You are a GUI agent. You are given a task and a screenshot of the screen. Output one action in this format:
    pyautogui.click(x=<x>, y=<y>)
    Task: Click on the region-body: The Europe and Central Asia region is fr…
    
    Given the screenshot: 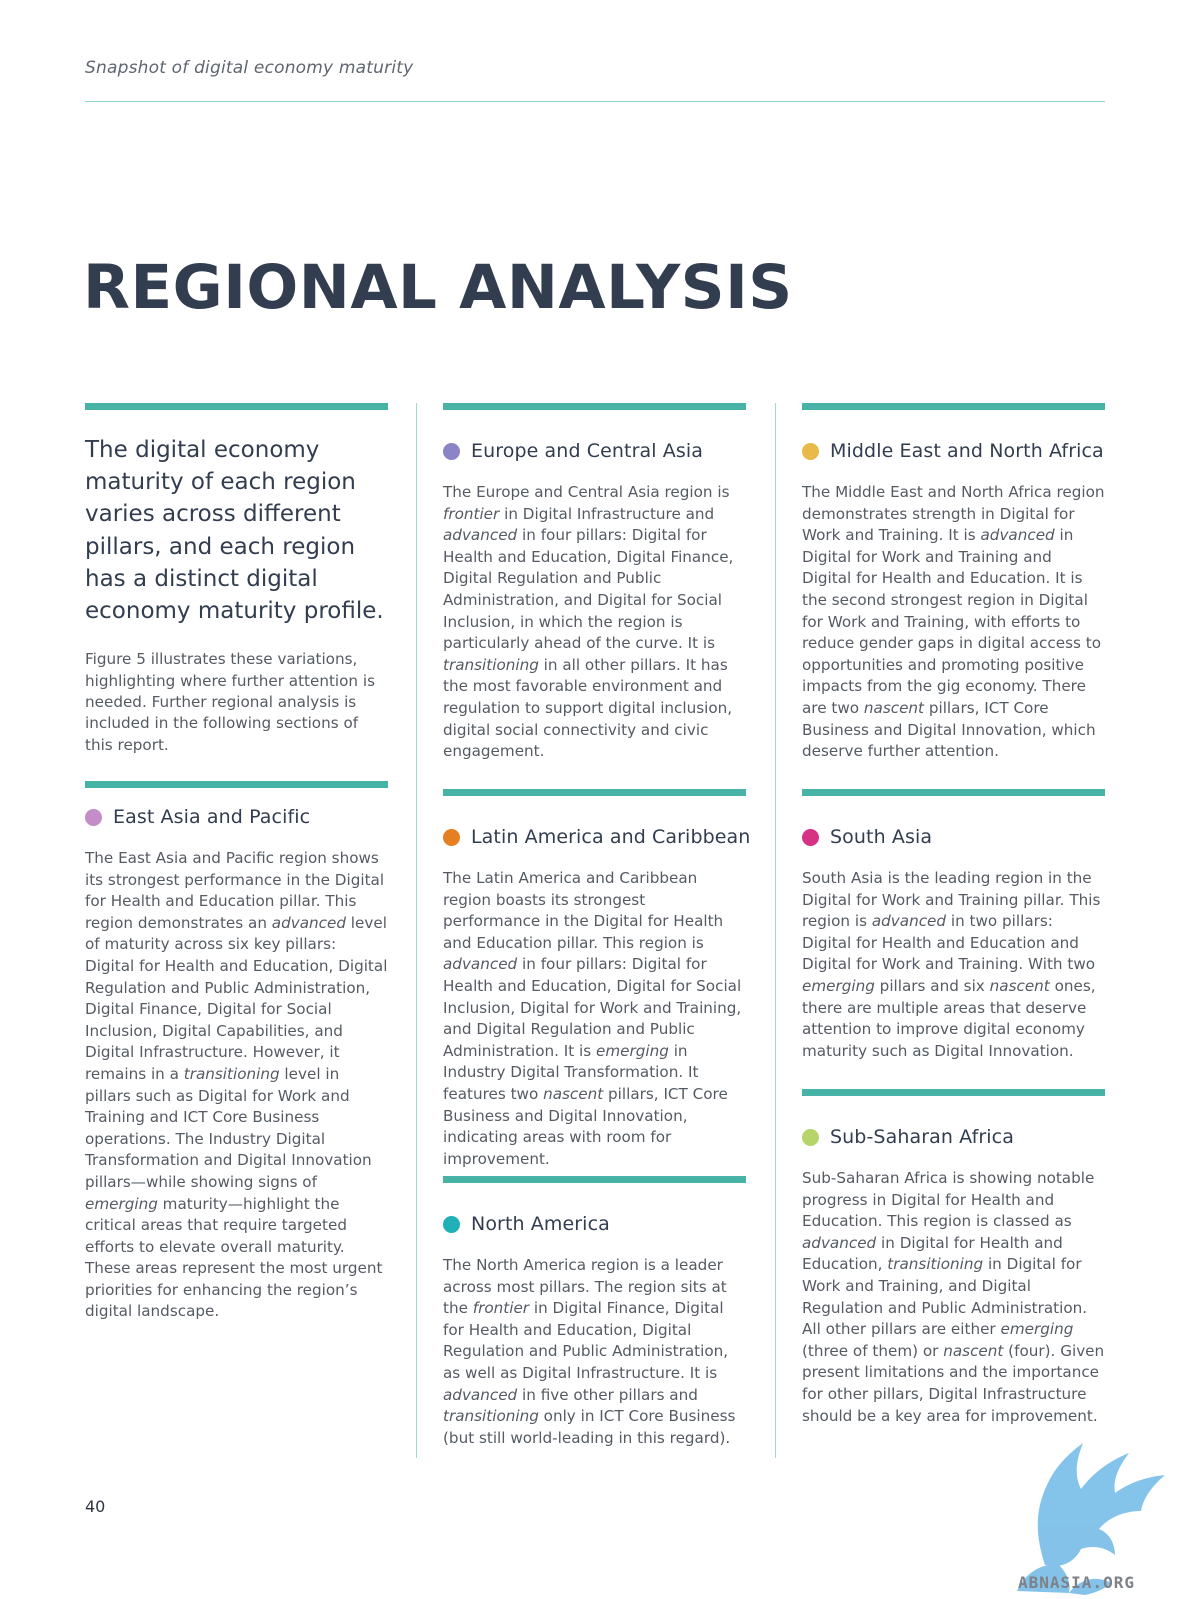 What is the action you would take?
    pyautogui.click(x=594, y=622)
    